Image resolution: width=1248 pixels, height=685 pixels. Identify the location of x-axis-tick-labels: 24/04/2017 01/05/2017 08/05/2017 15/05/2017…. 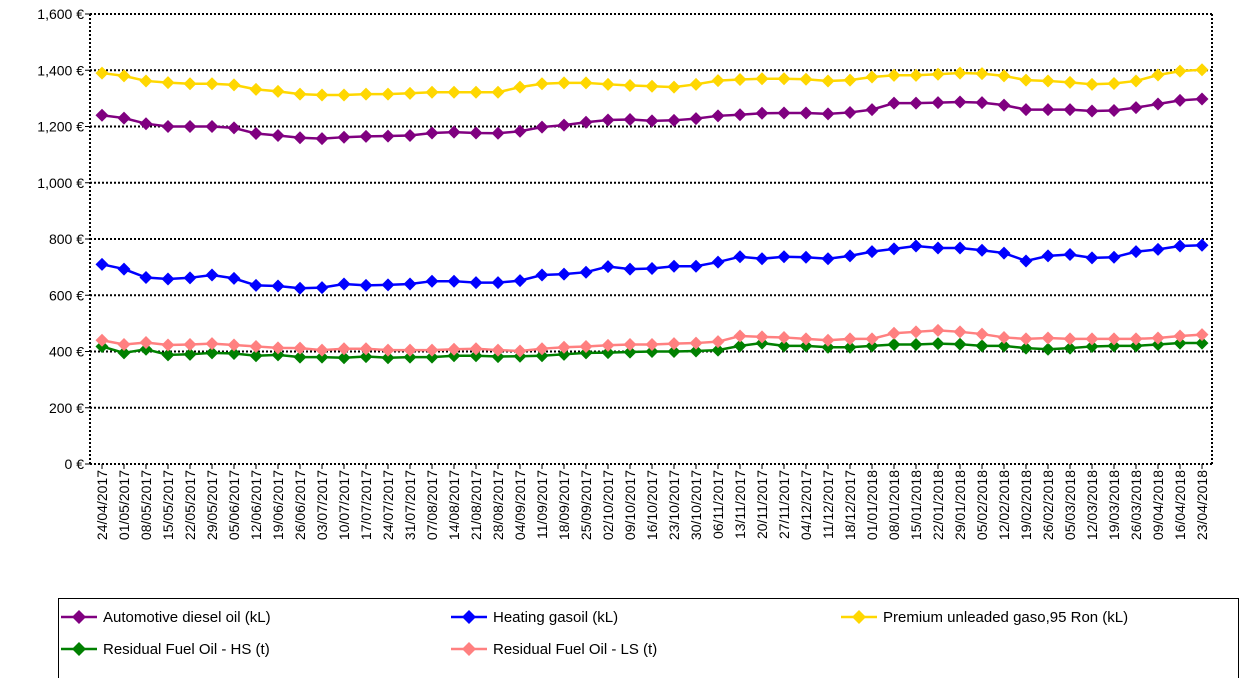
(652, 505).